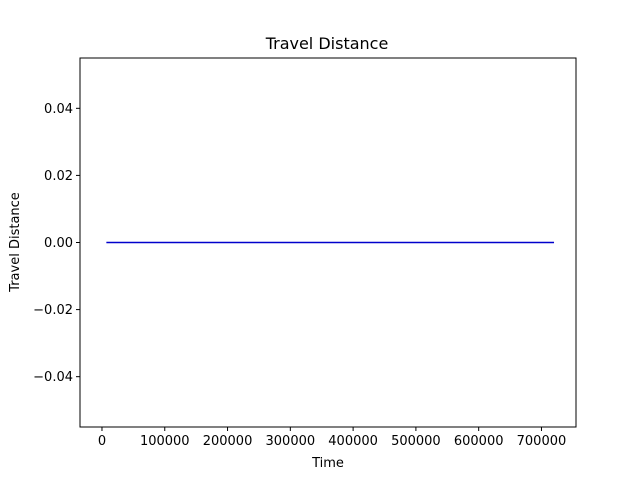 The height and width of the screenshot is (480, 640). I want to click on x-tick-label: 400000, so click(353, 441).